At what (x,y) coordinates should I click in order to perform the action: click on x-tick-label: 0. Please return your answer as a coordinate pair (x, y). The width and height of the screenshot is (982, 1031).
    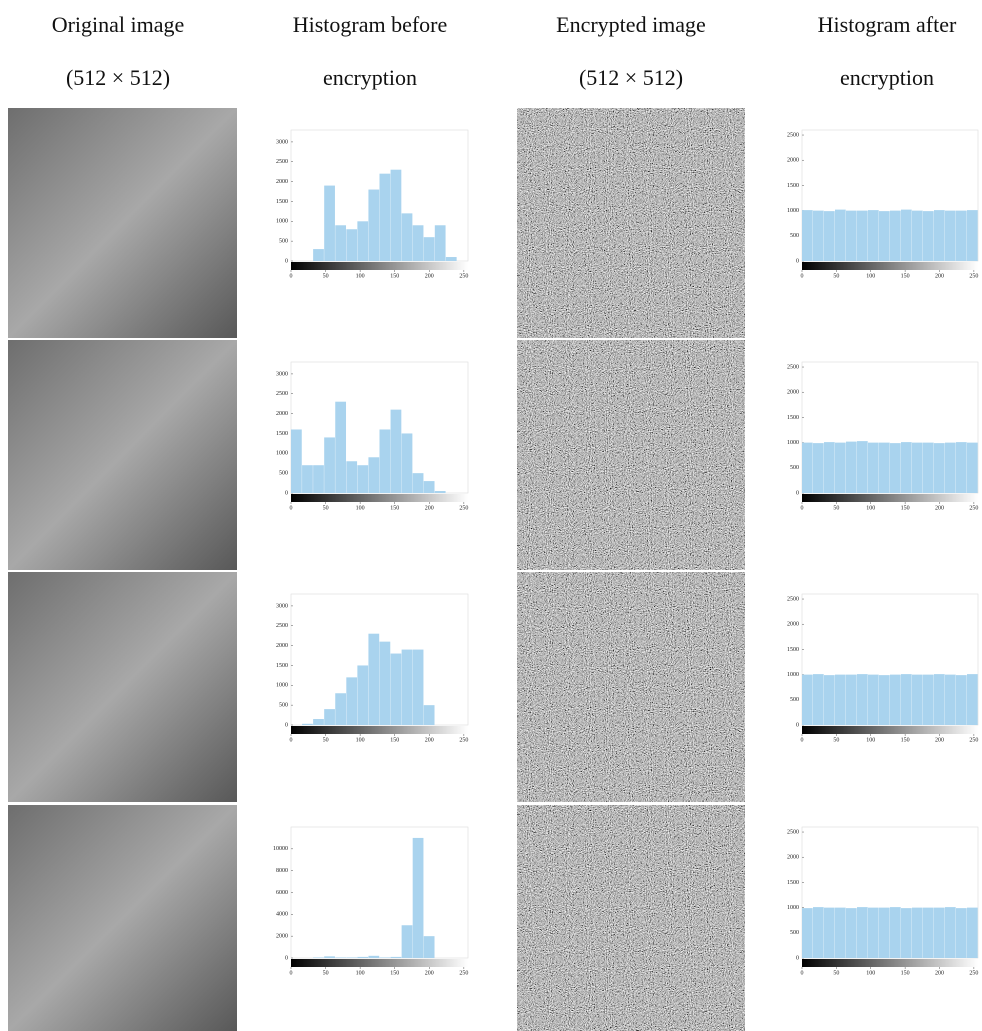
    Looking at the image, I should click on (802, 740).